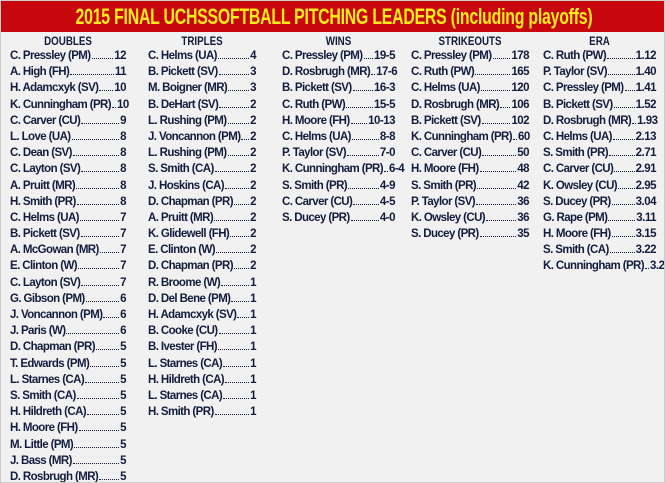 The image size is (665, 483). Describe the element at coordinates (187, 120) in the screenshot. I see `player-name: L. Rushing (PM)` at that location.